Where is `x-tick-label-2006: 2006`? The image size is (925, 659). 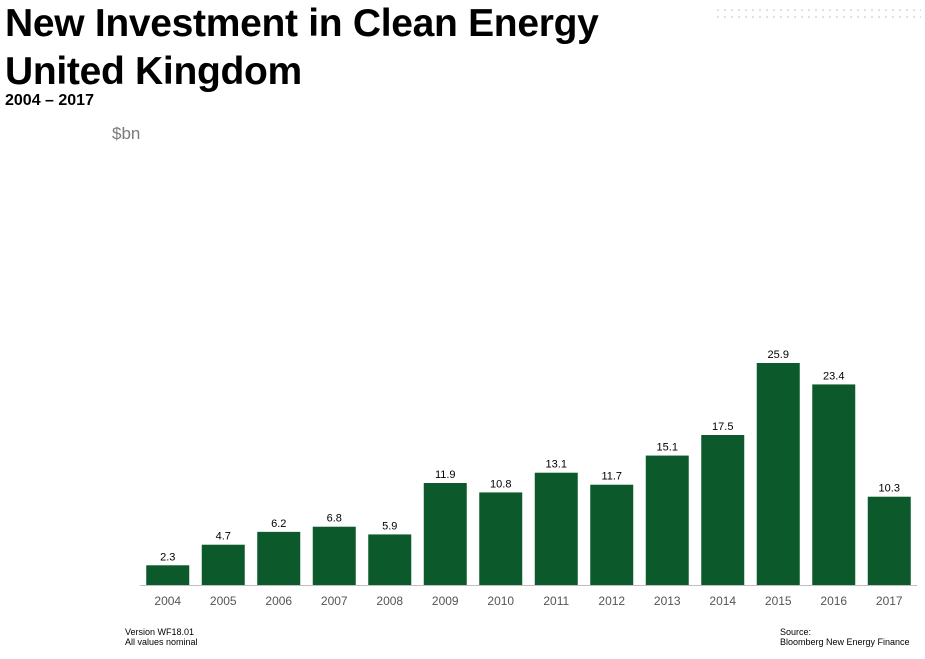 x-tick-label-2006: 2006 is located at coordinates (278, 601).